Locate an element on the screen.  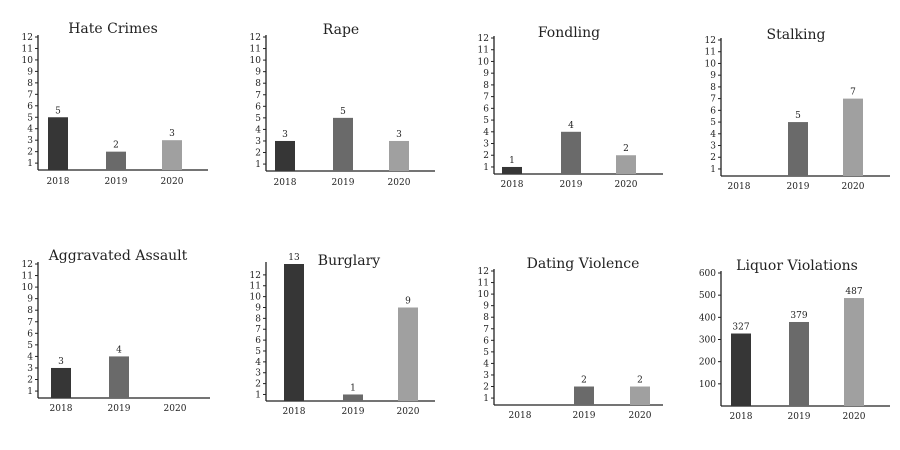
data-label-2018: 1 is located at coordinates (512, 161).